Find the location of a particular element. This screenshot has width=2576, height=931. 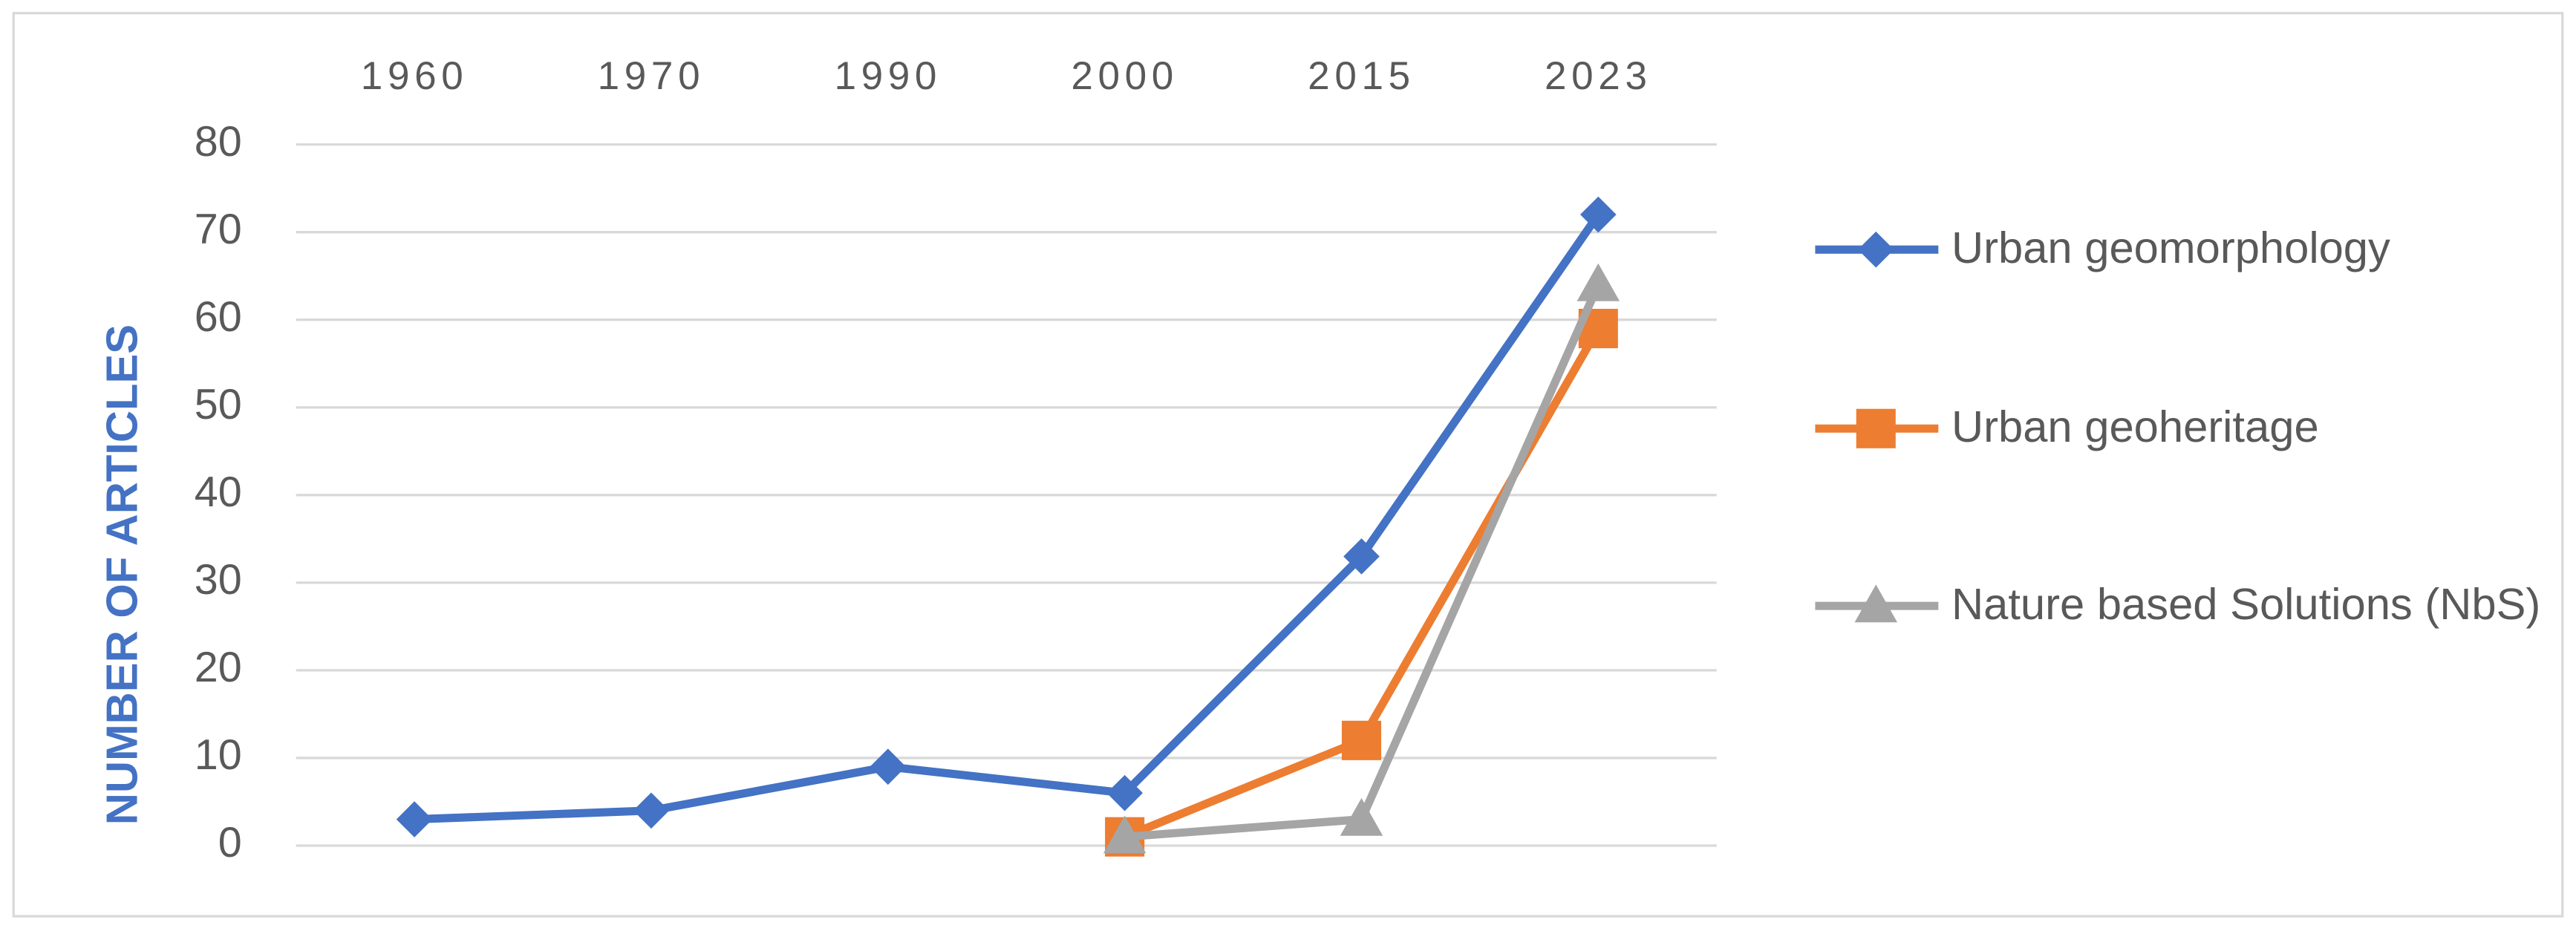

legend-item: Urban geoheritage is located at coordinates (2135, 427).